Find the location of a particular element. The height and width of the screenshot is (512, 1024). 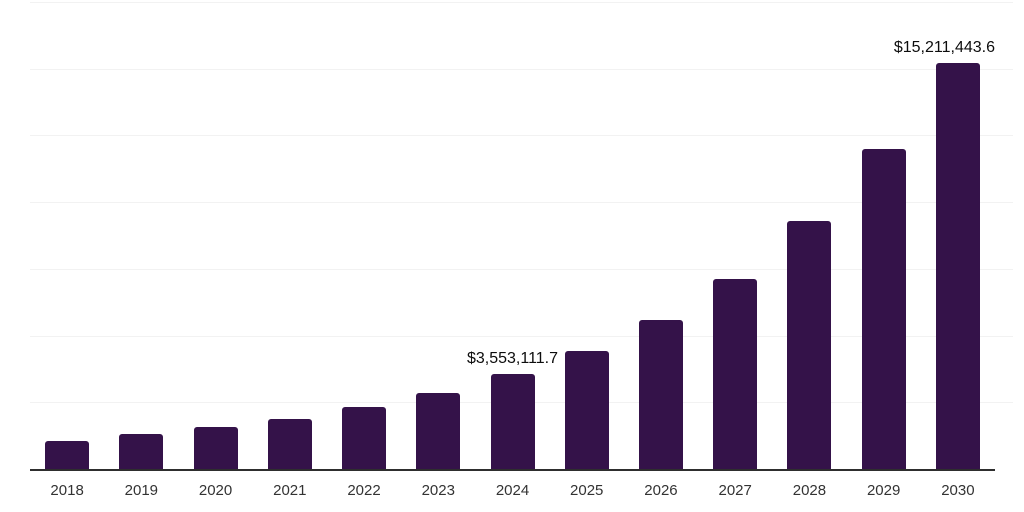

x-tick-label-2019: 2019 is located at coordinates (141, 490).